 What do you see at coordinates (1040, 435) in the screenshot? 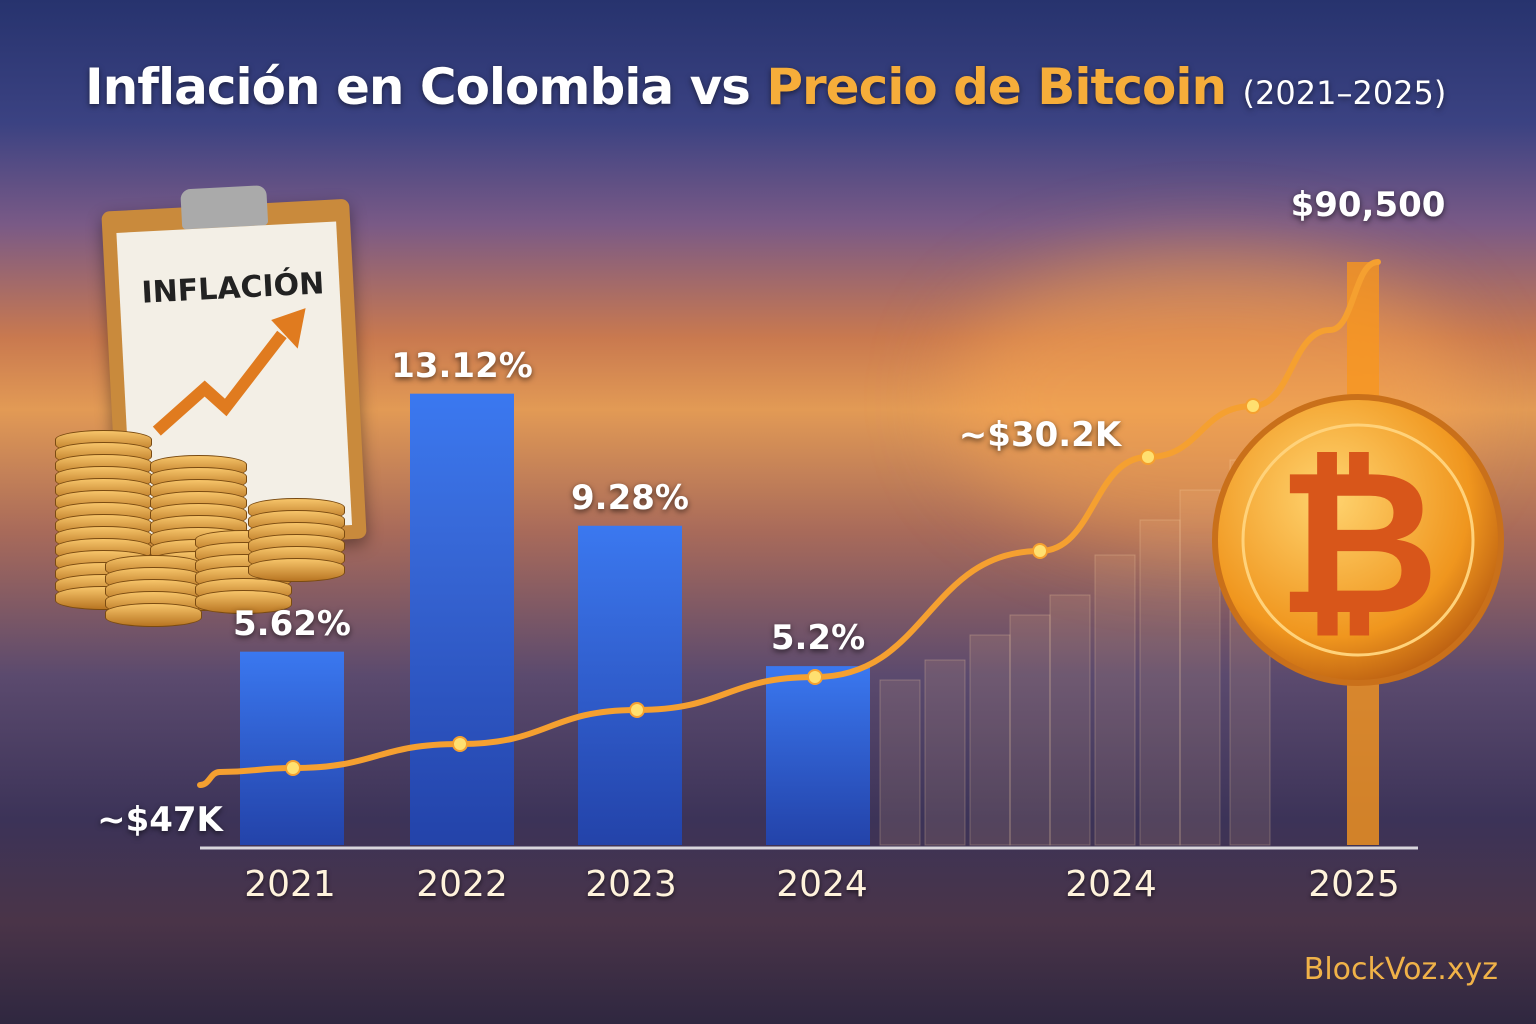
I see `btc-price-label: ~$30.2K` at bounding box center [1040, 435].